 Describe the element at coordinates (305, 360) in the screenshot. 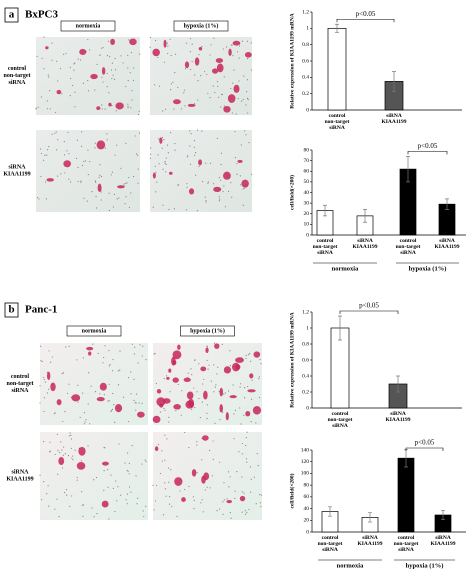

I see `y-tick-label: 0.6` at that location.